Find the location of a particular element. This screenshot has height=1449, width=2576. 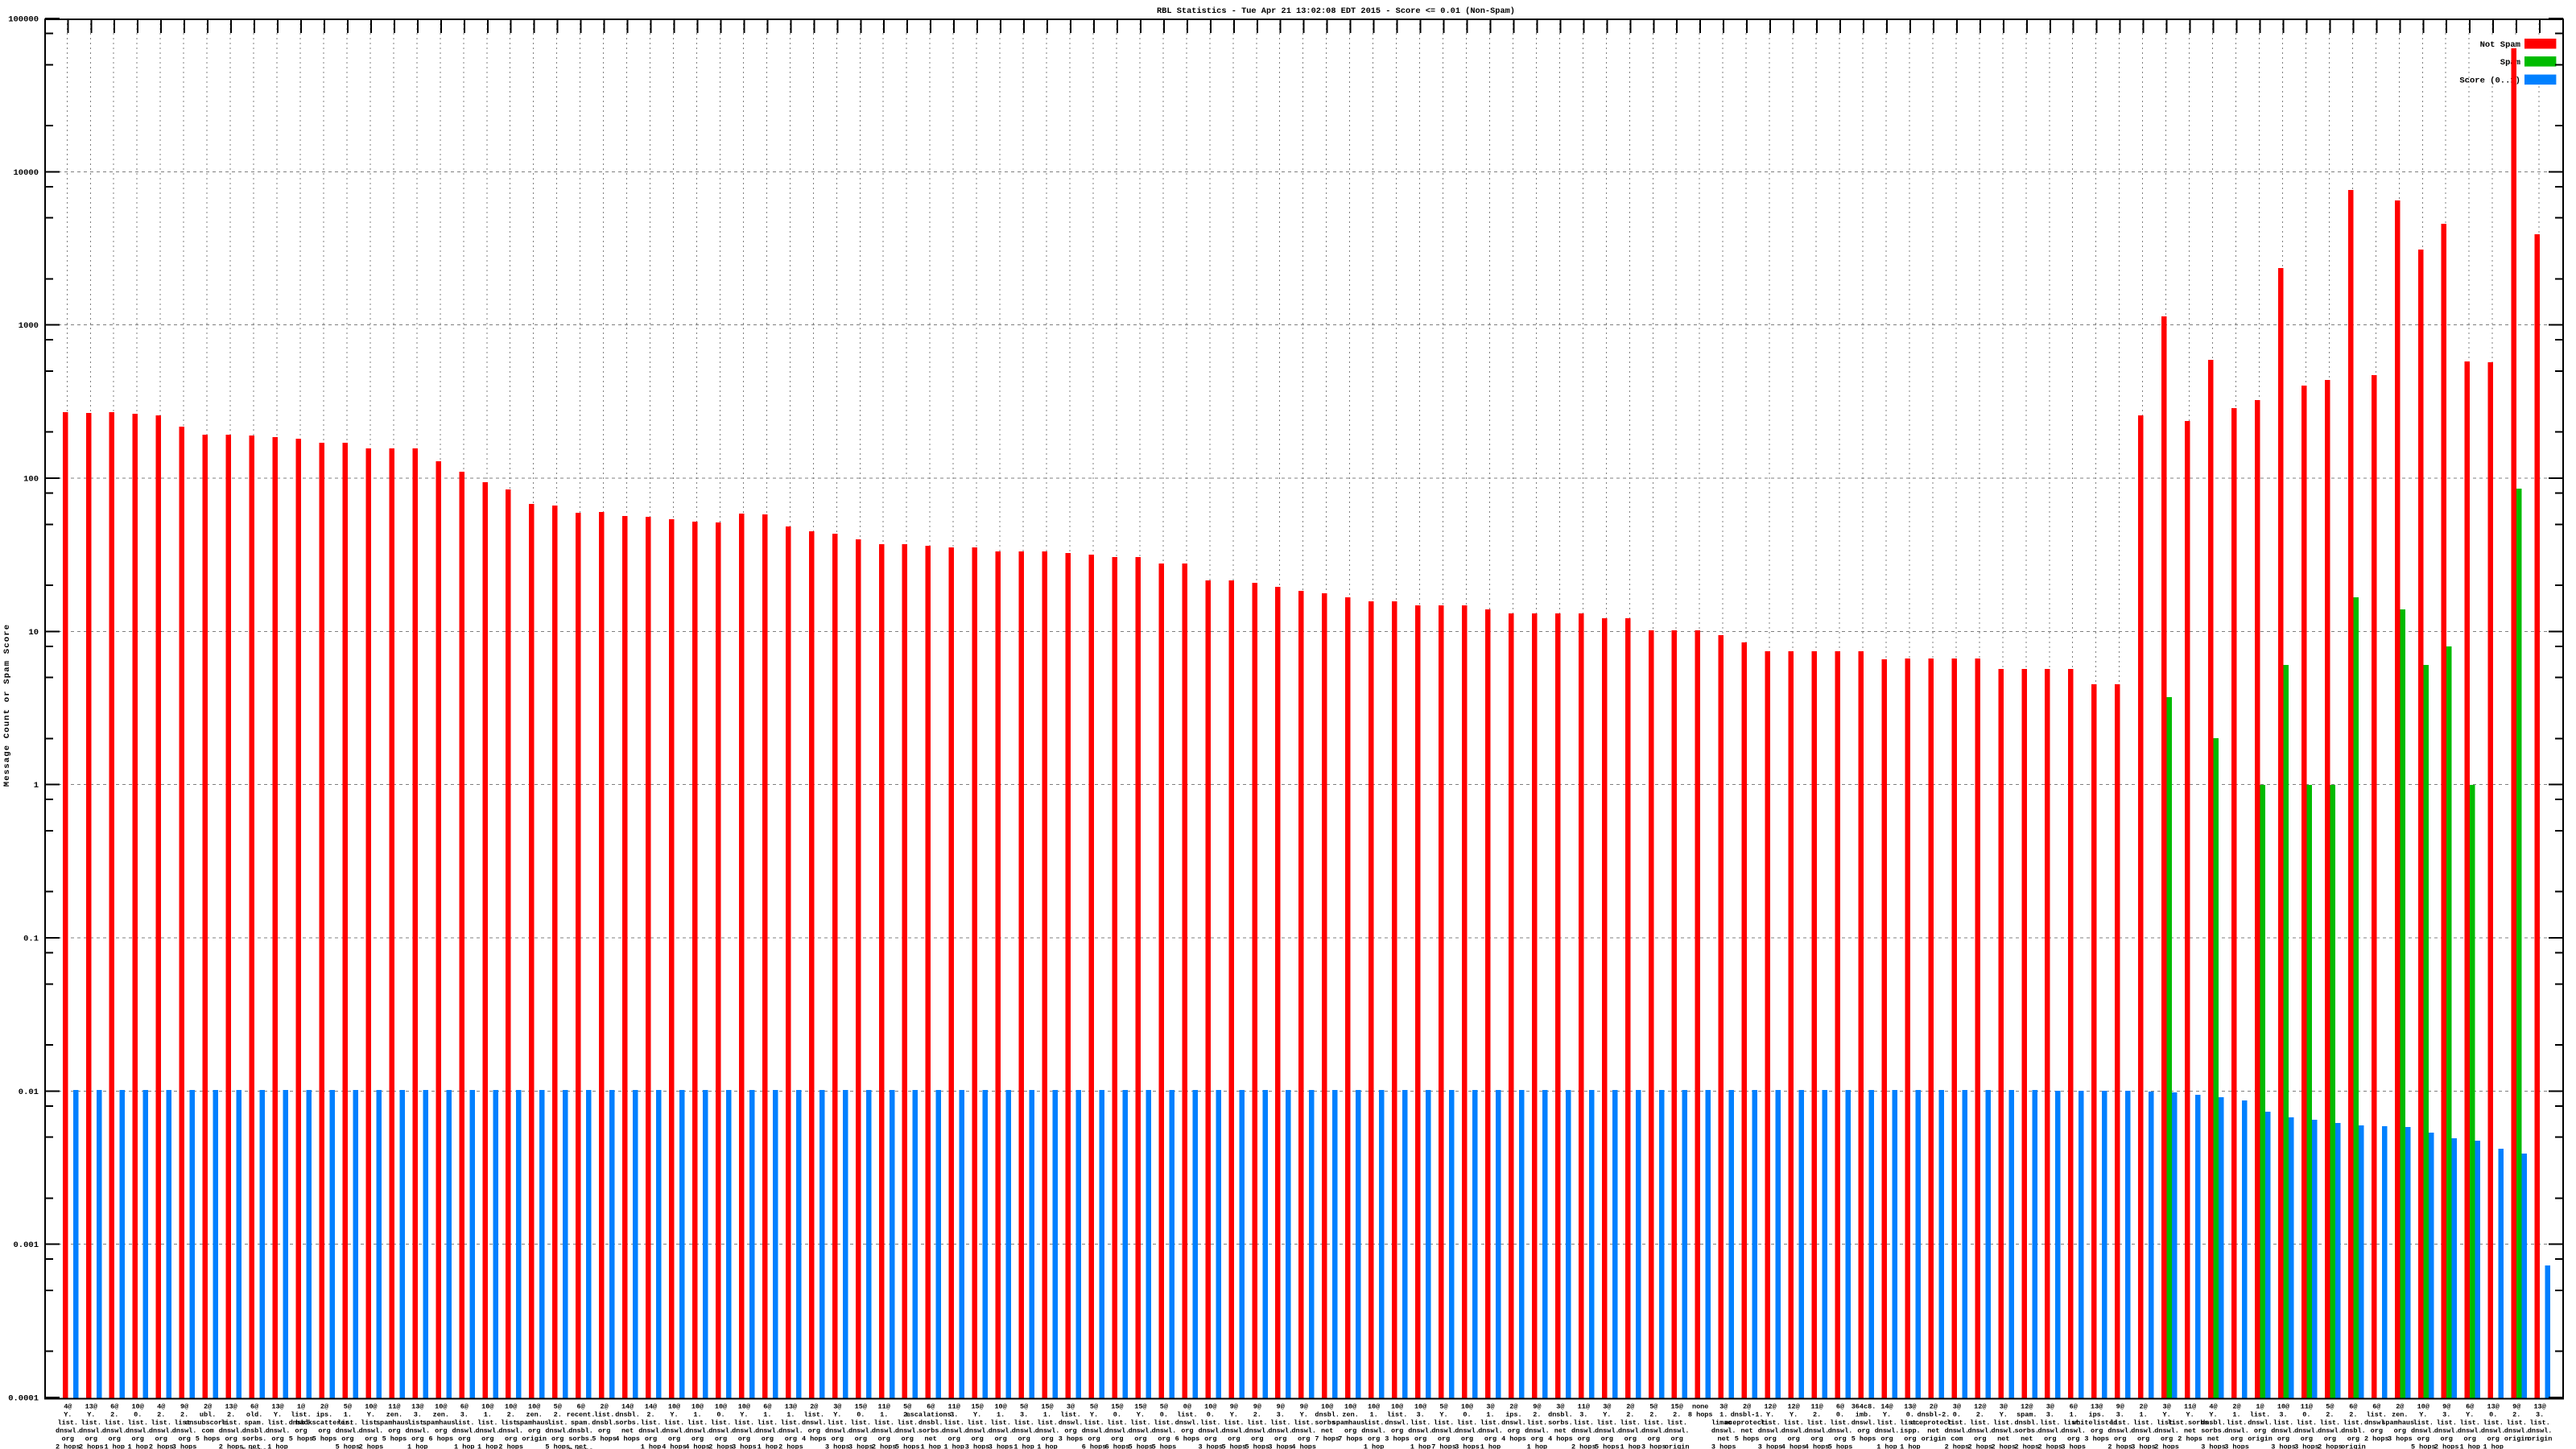

svg-text: 0.0001 is located at coordinates (23, 1399).